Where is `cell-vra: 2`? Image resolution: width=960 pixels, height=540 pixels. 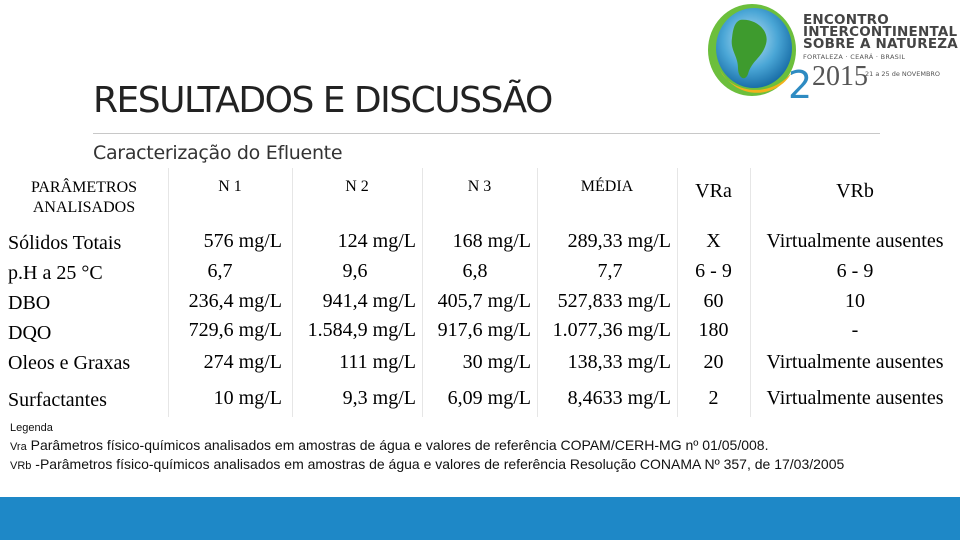
cell-vra: 2 is located at coordinates (713, 398).